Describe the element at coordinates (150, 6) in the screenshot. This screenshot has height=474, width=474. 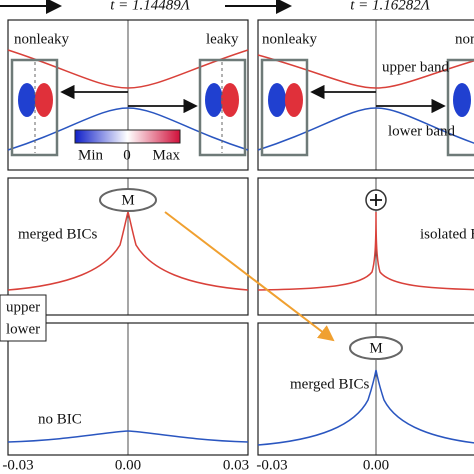
I see `title: t = 1.14489Λ` at that location.